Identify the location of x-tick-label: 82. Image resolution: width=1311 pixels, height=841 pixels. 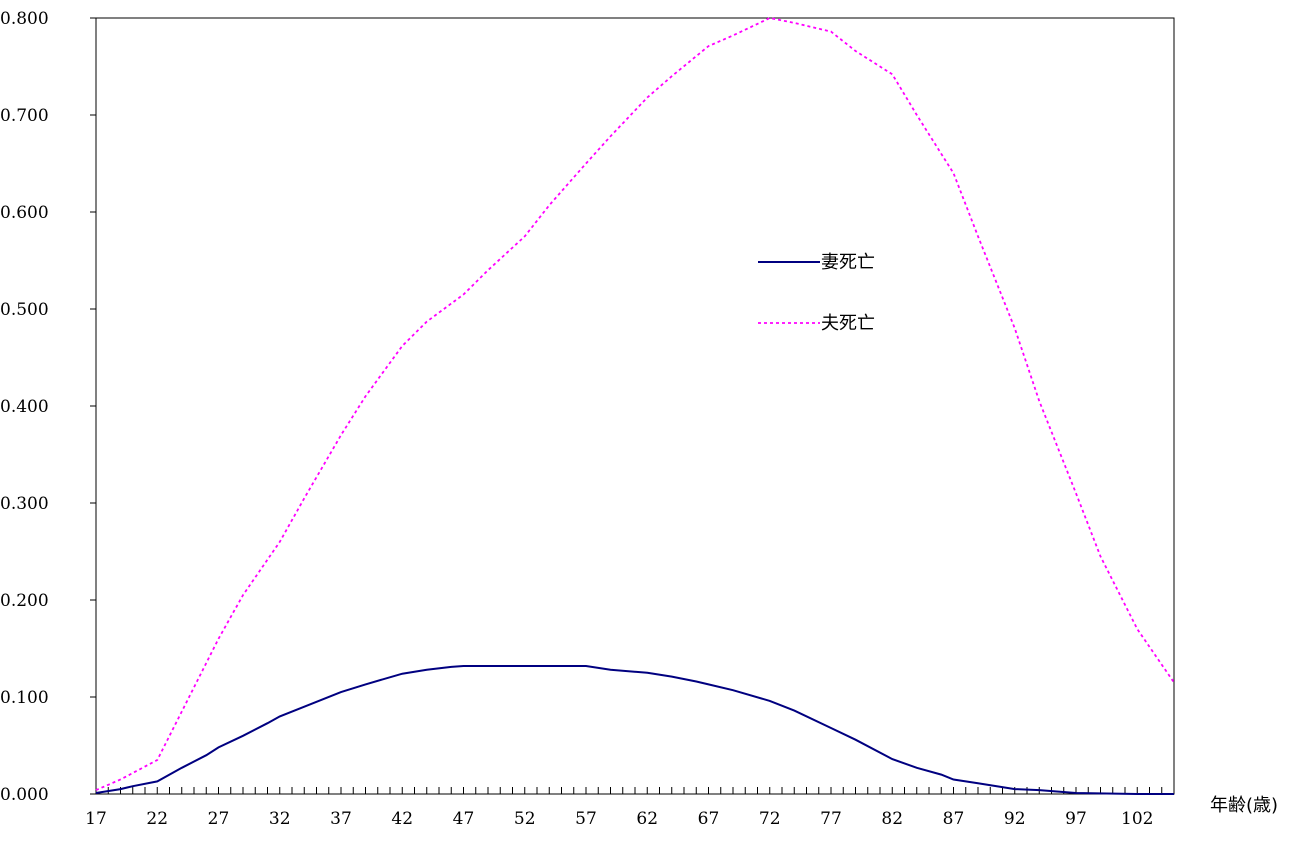
(892, 819).